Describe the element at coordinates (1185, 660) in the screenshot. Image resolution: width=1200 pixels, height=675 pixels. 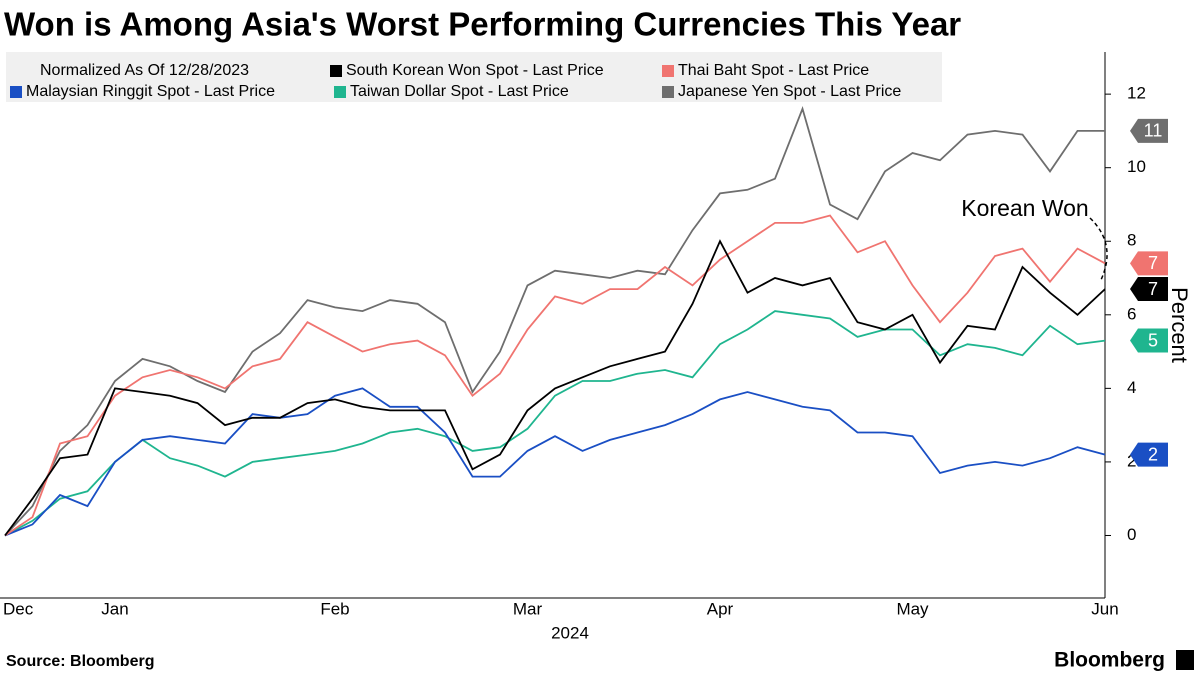
I see `brand-icon` at that location.